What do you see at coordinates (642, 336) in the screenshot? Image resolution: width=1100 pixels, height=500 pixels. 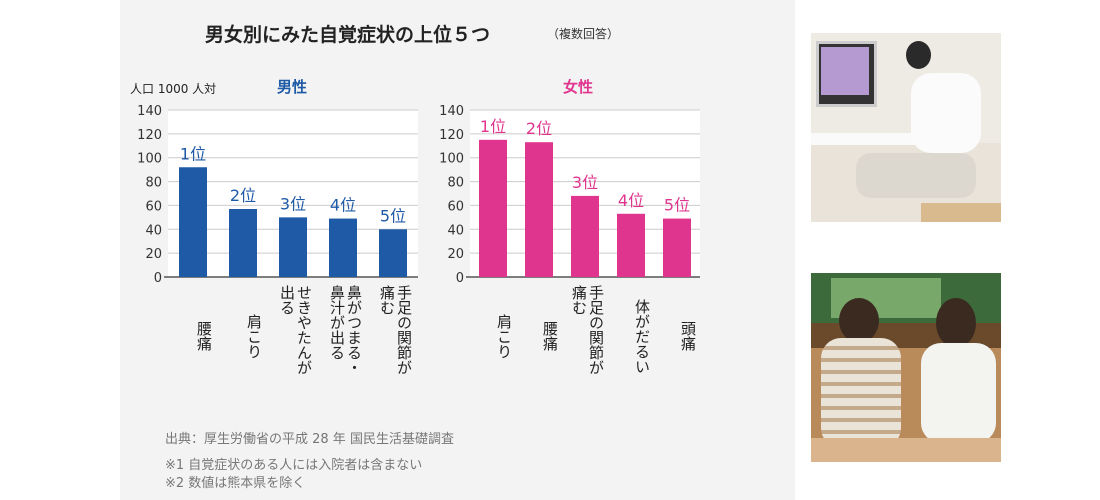 I see `x-tick-label: 体がだるい` at bounding box center [642, 336].